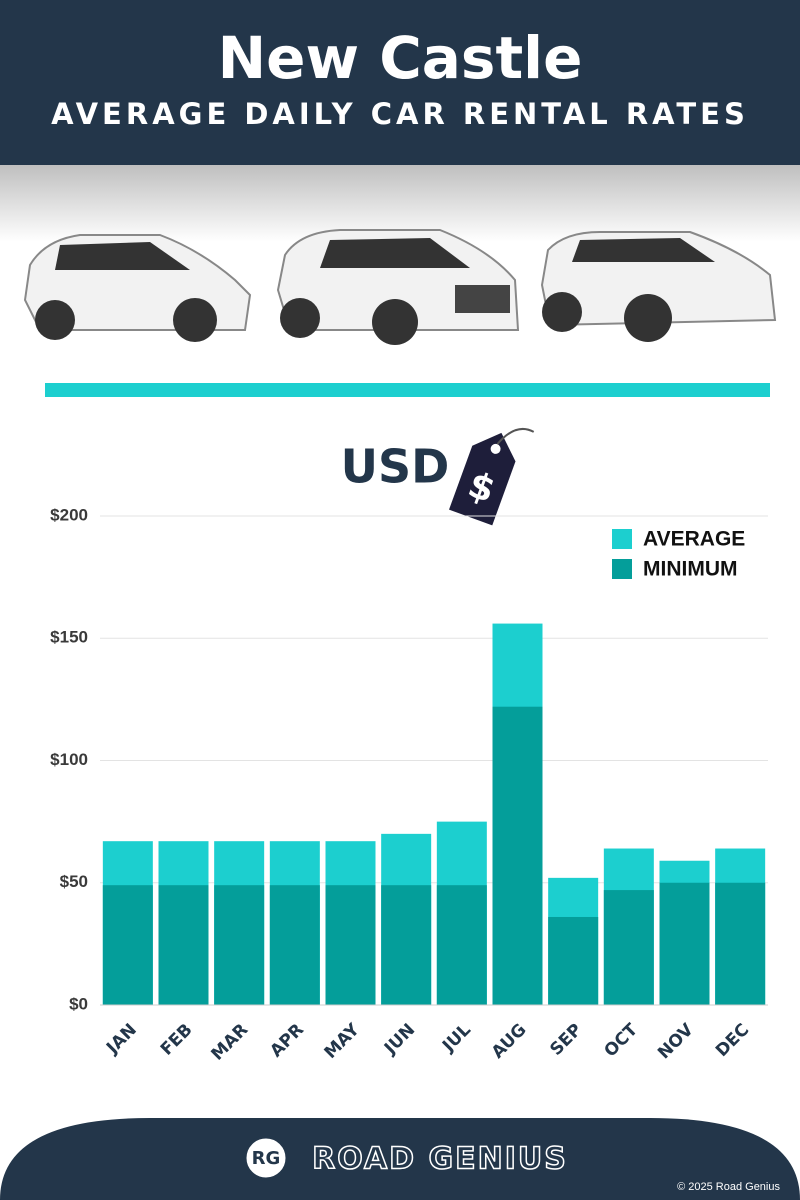 This screenshot has width=800, height=1200. What do you see at coordinates (566, 1040) in the screenshot?
I see `x-tick-label: SEP` at bounding box center [566, 1040].